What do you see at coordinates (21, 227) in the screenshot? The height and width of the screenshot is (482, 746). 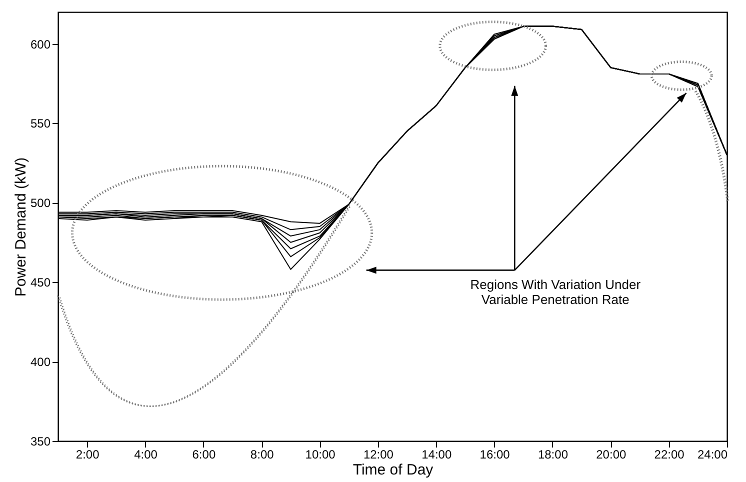 I see `y-axis-title: Power Demand (kW)` at bounding box center [21, 227].